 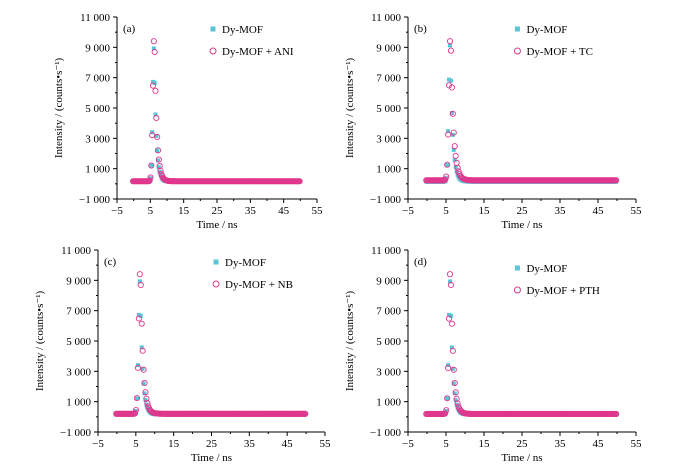 What do you see at coordinates (420, 262) in the screenshot?
I see `panel-label: (d)` at bounding box center [420, 262].